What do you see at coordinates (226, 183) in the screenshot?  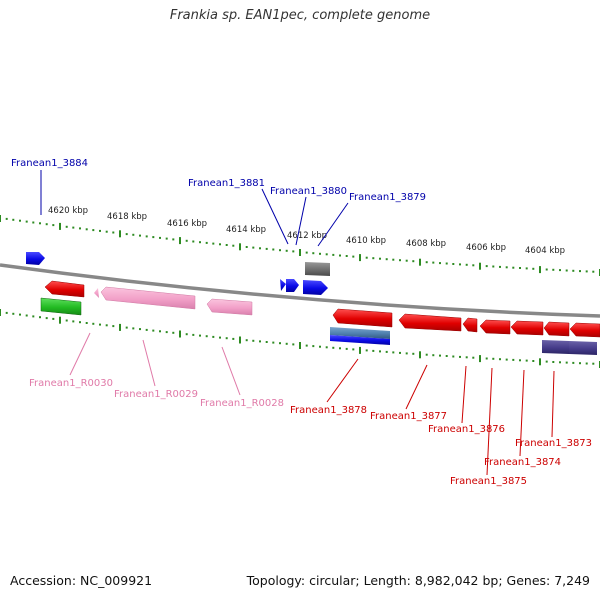 I see `gene-label: Franean1_3881` at bounding box center [226, 183].